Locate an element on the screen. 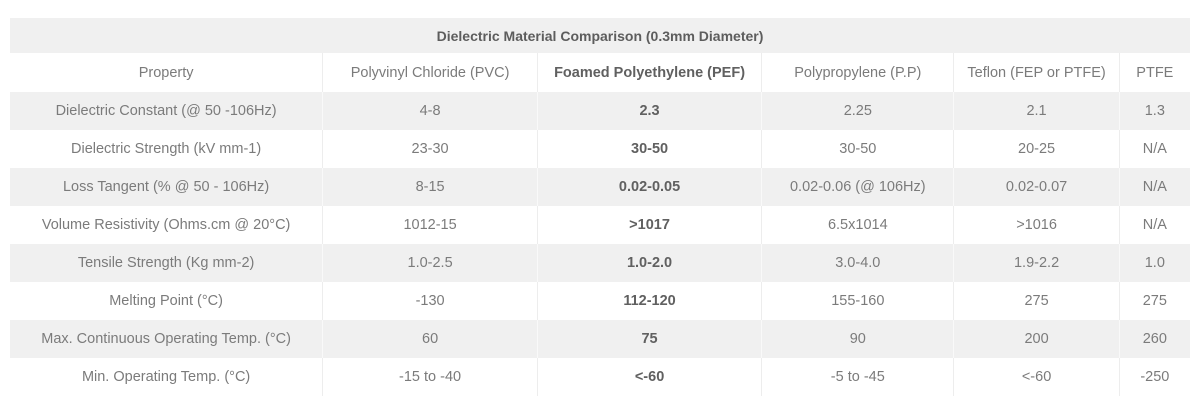 This screenshot has width=1200, height=408. cell-pef: 0.02-0.05 is located at coordinates (649, 187).